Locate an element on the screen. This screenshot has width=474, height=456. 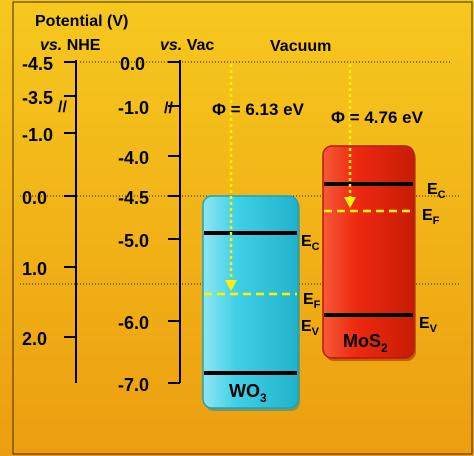
nhe-axis-break: // is located at coordinates (62, 107).